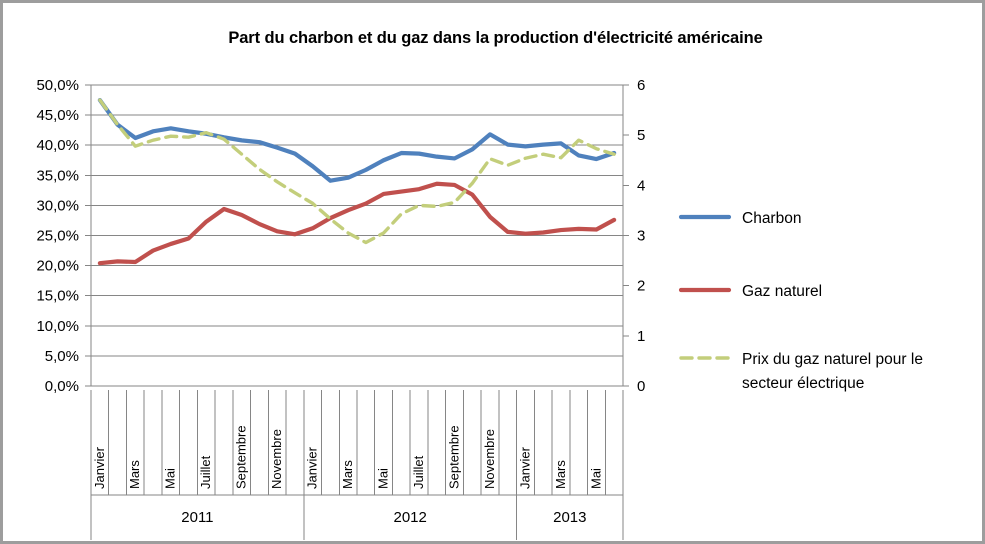  I want to click on left-axis-tick-label: 15,0%, so click(57, 296).